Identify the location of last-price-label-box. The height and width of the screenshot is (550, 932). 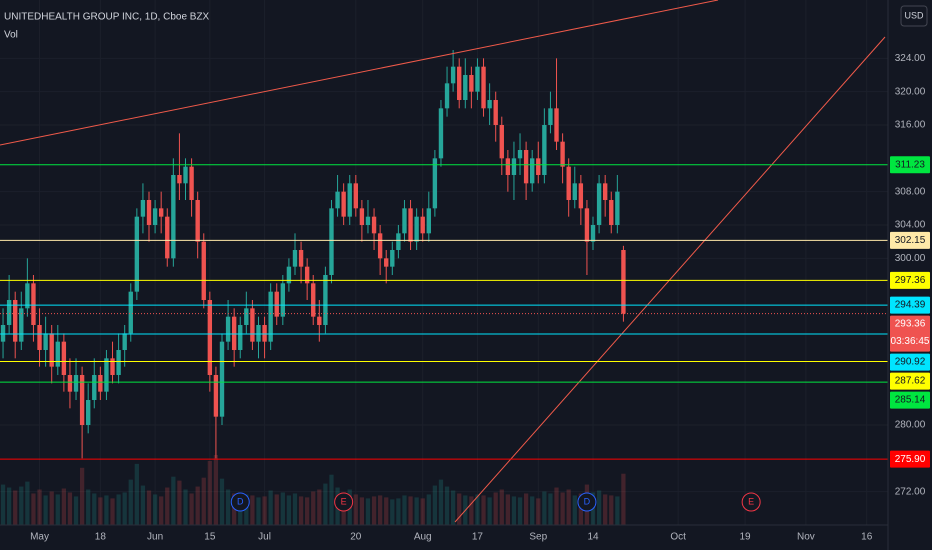
(910, 333).